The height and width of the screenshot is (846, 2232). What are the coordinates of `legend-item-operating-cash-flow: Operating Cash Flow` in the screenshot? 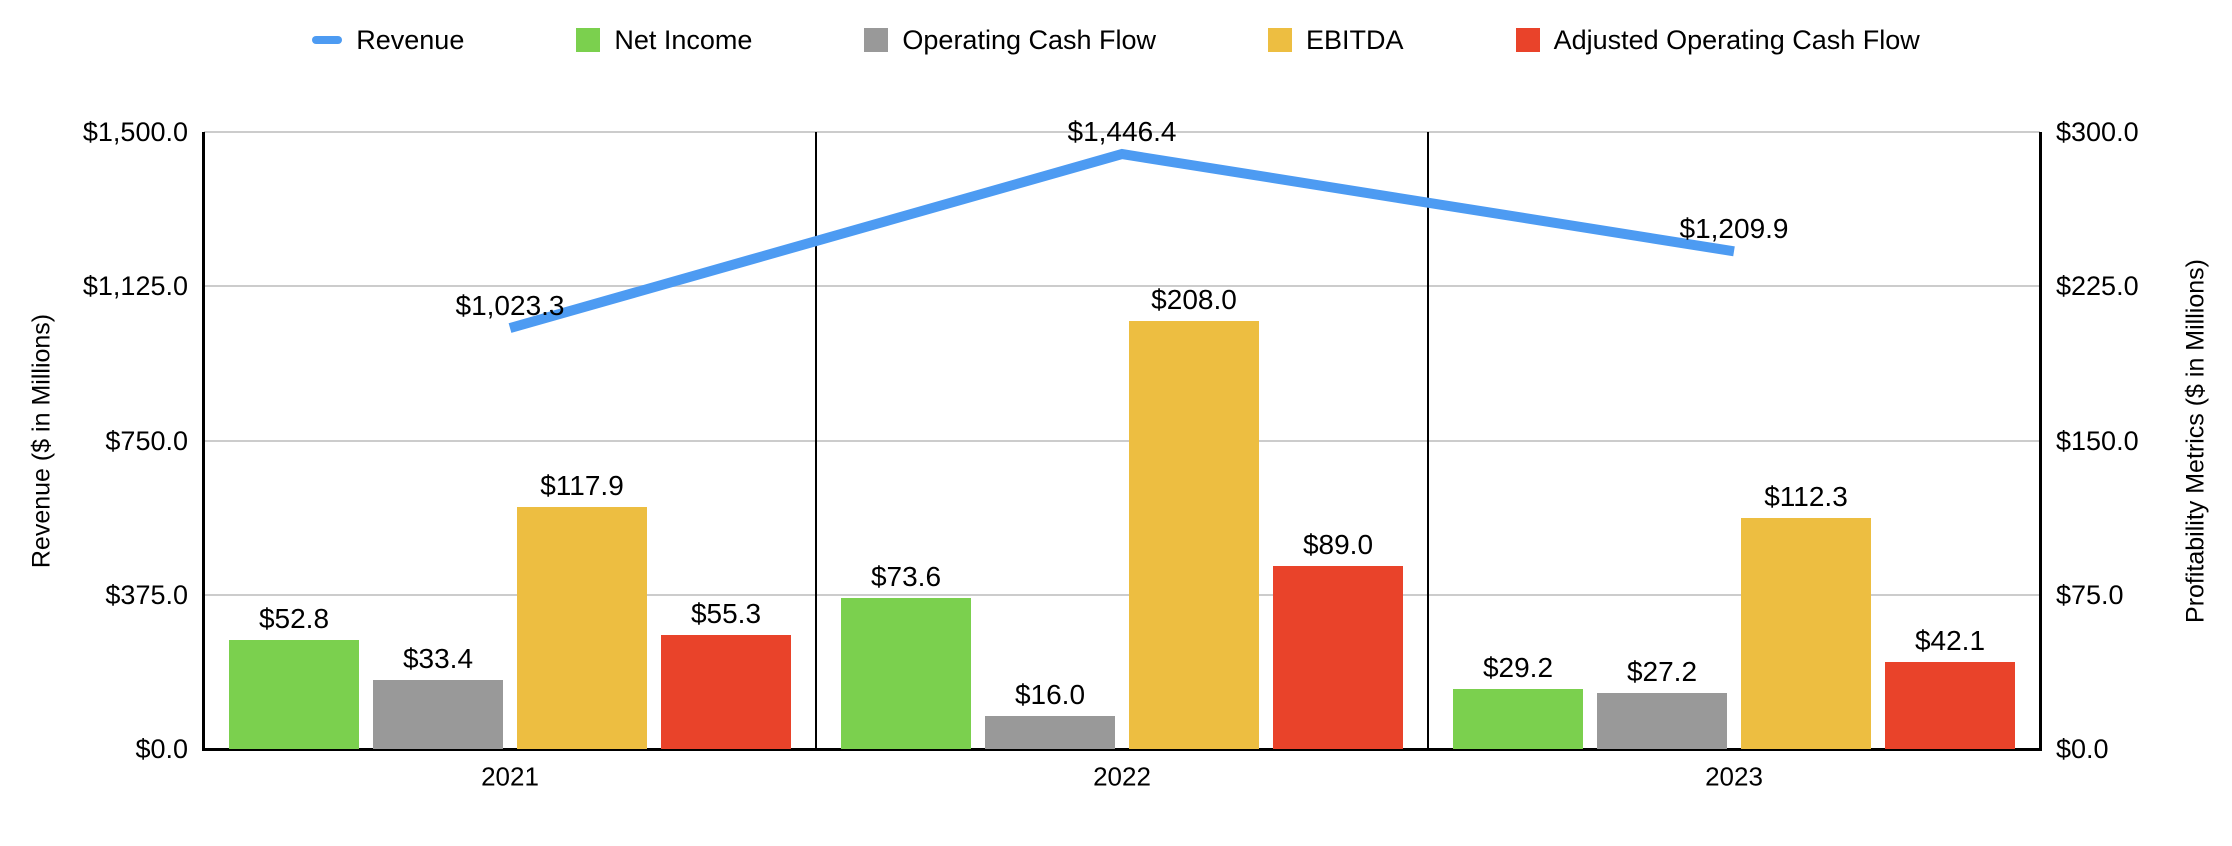 It's located at (1010, 40).